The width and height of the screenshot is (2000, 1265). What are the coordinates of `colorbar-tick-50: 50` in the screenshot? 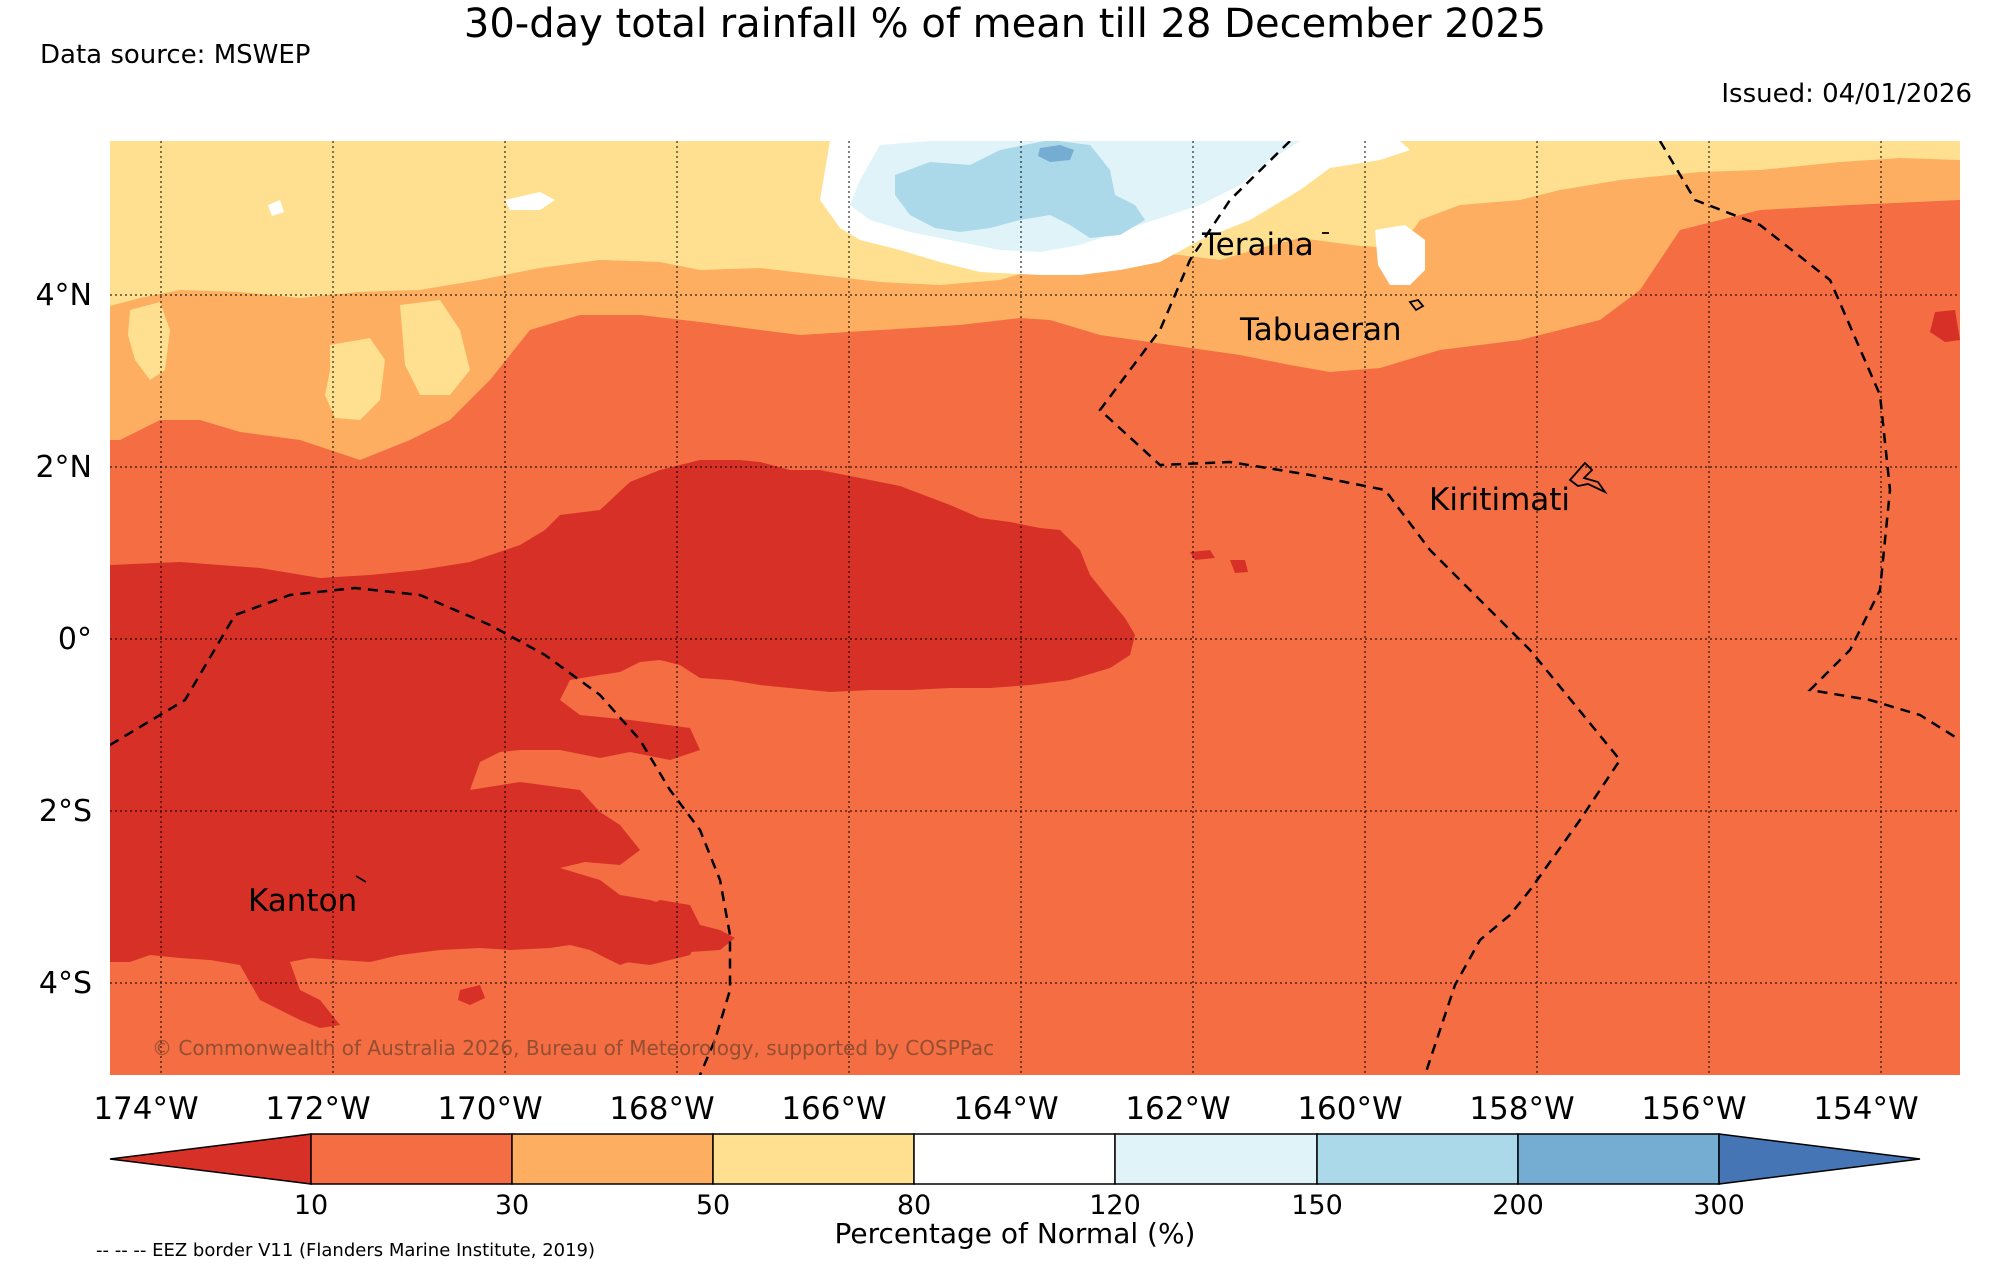 It's located at (713, 1205).